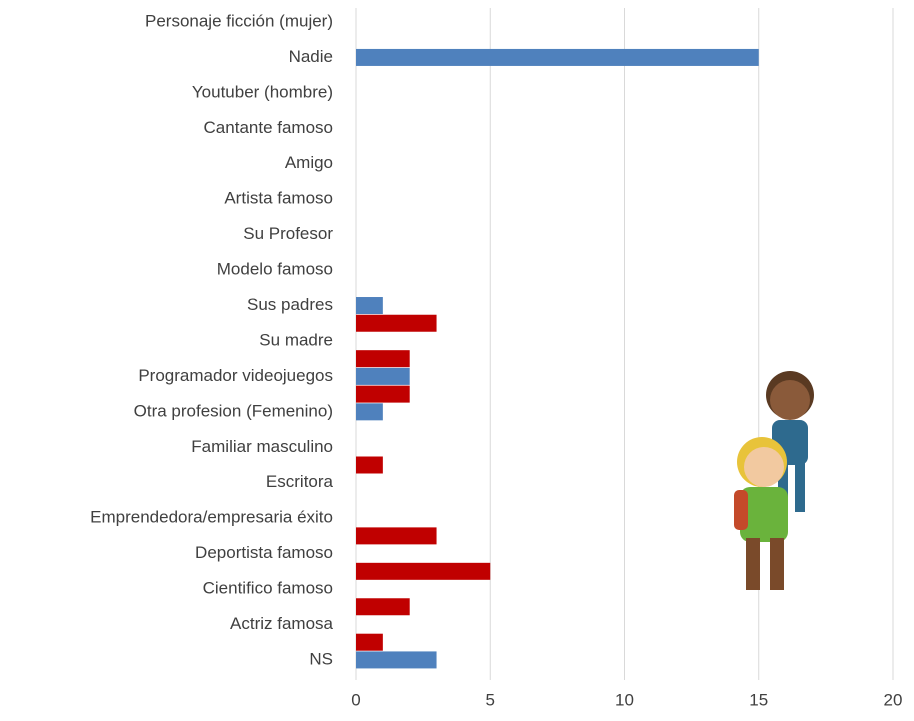  I want to click on x-tick-label: 5, so click(490, 699).